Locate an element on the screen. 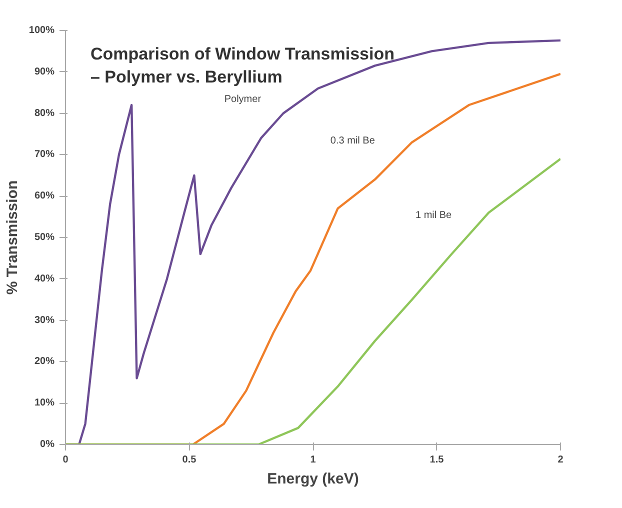  x-tick-label: 1 is located at coordinates (313, 460).